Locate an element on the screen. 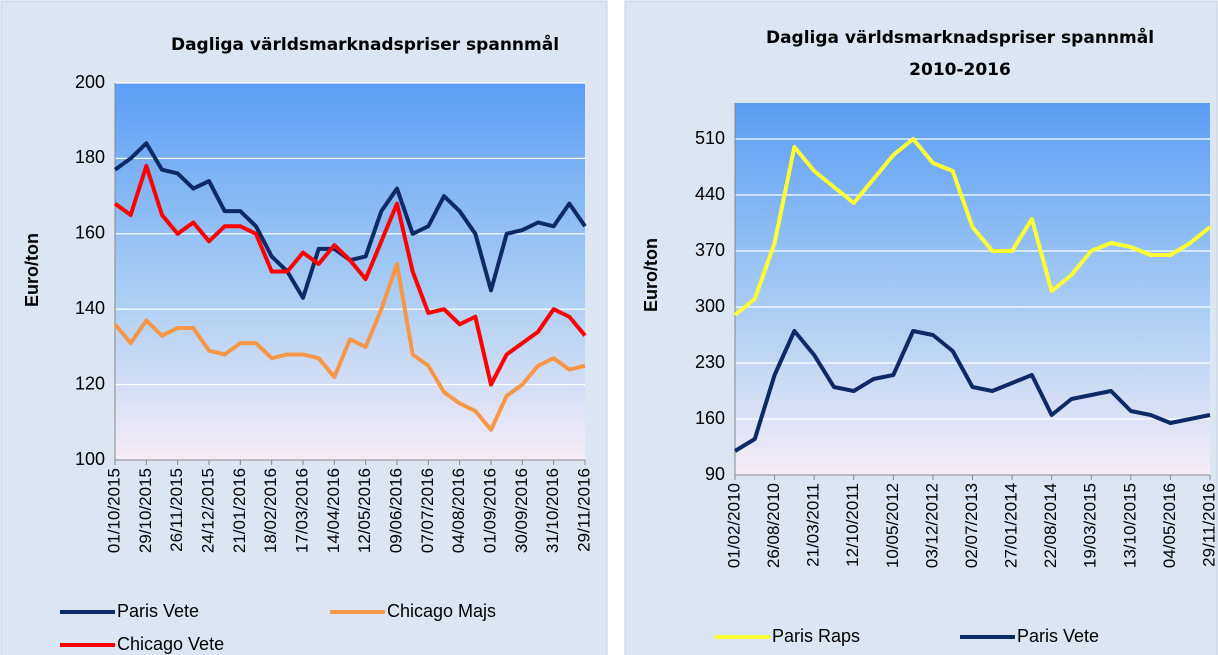  x-tick-label: 19/03/2015 is located at coordinates (1090, 525).